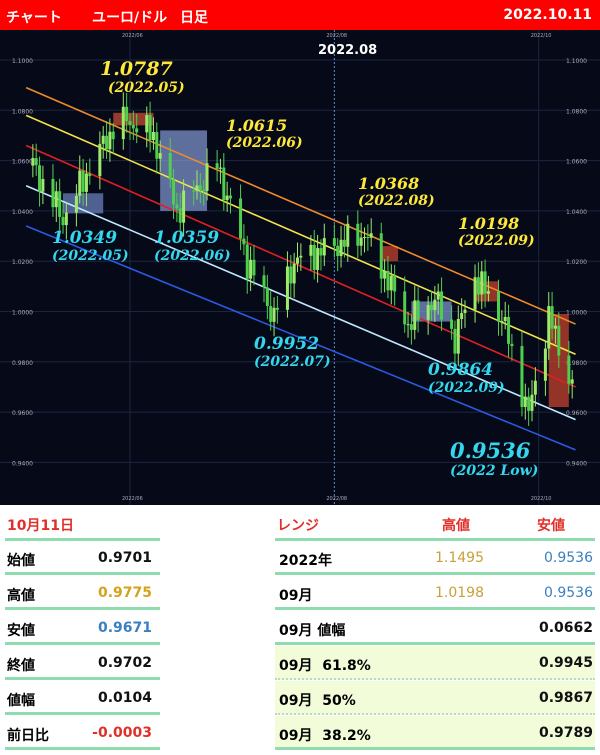 This screenshot has width=600, height=755. What do you see at coordinates (124, 593) in the screenshot?
I see `row-value: 0.9775` at bounding box center [124, 593].